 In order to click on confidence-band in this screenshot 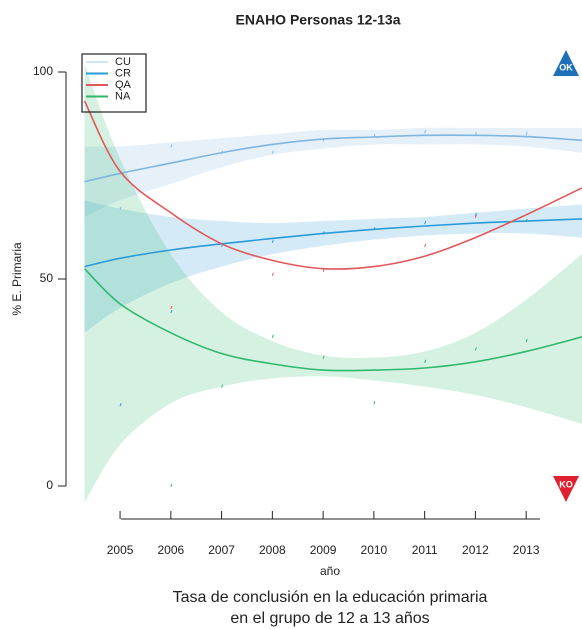, I will do `click(333, 172)`.